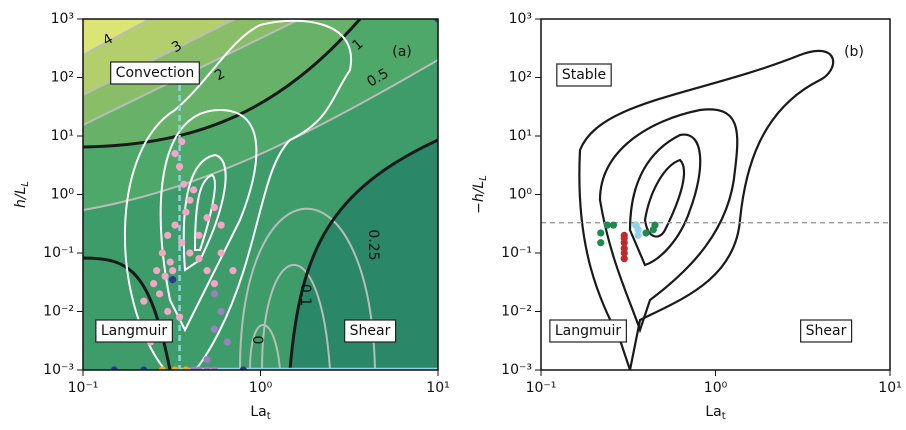 Image resolution: width=906 pixels, height=430 pixels. I want to click on y-axis-label: h/LL, so click(22, 194).